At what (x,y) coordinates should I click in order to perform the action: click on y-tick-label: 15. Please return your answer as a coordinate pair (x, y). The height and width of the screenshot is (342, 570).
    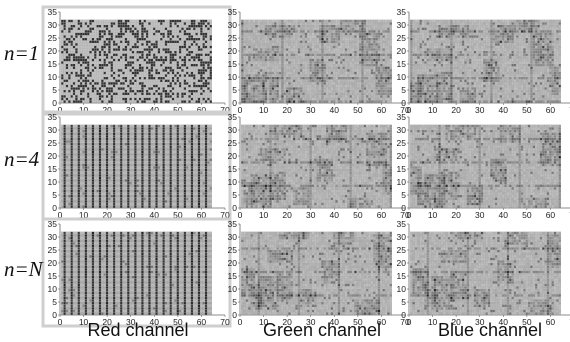
    Looking at the image, I should click on (233, 64).